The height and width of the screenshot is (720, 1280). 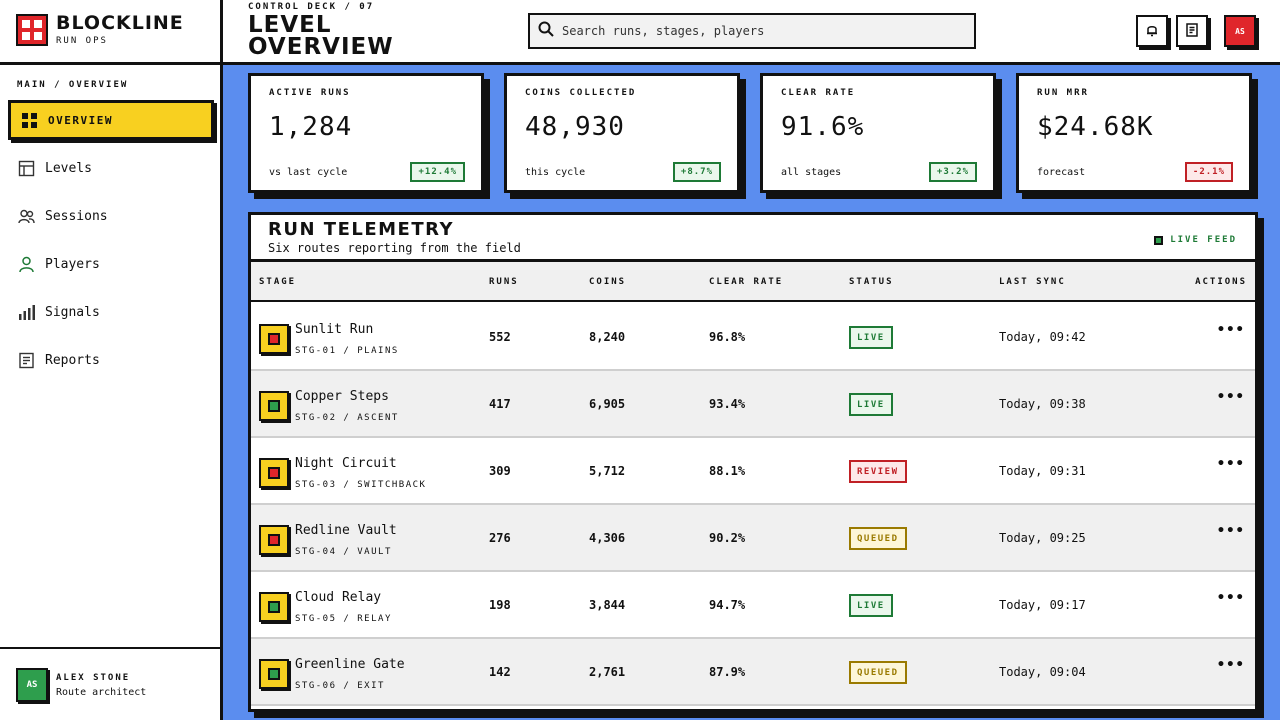 What do you see at coordinates (1042, 471) in the screenshot?
I see `last-sync-value: Today, 09:31` at bounding box center [1042, 471].